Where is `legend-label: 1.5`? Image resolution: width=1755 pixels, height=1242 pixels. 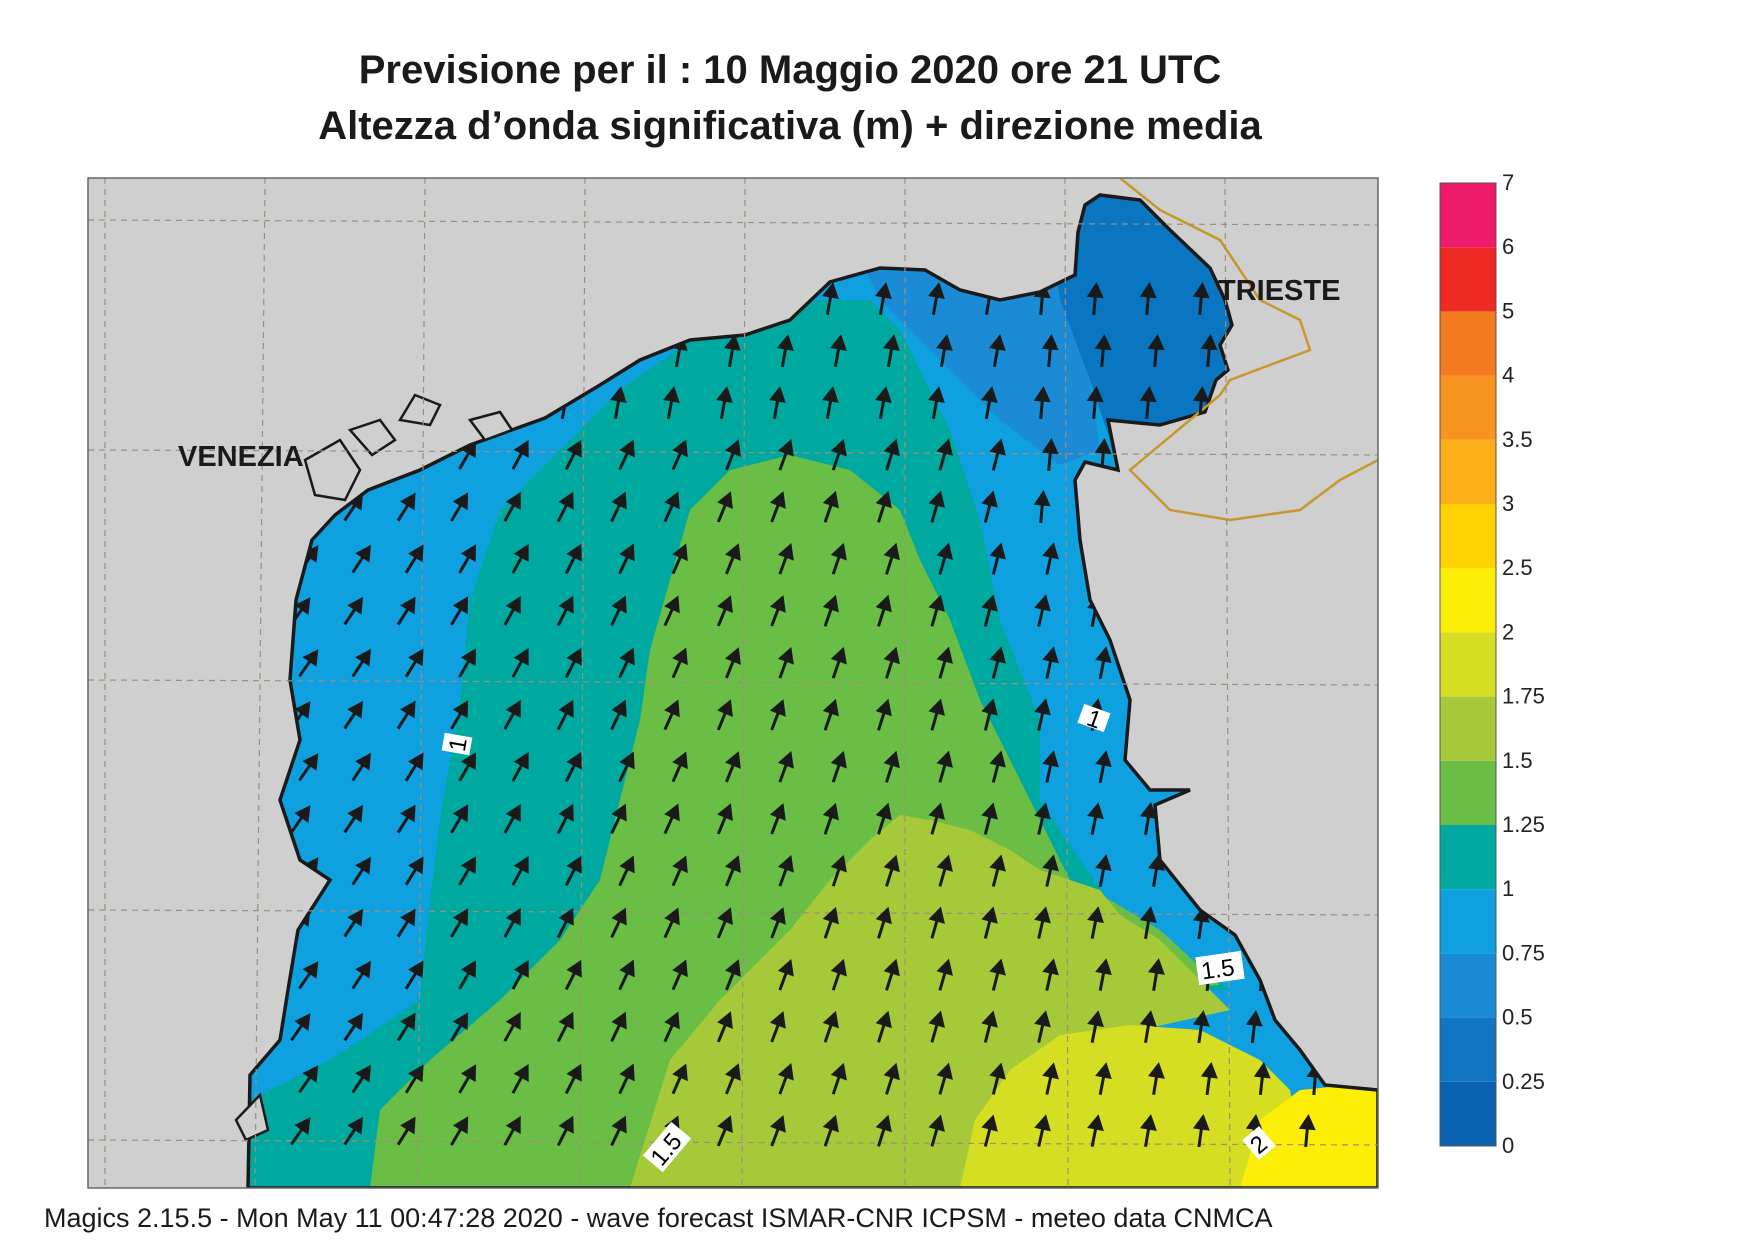
legend-label: 1.5 is located at coordinates (1517, 760).